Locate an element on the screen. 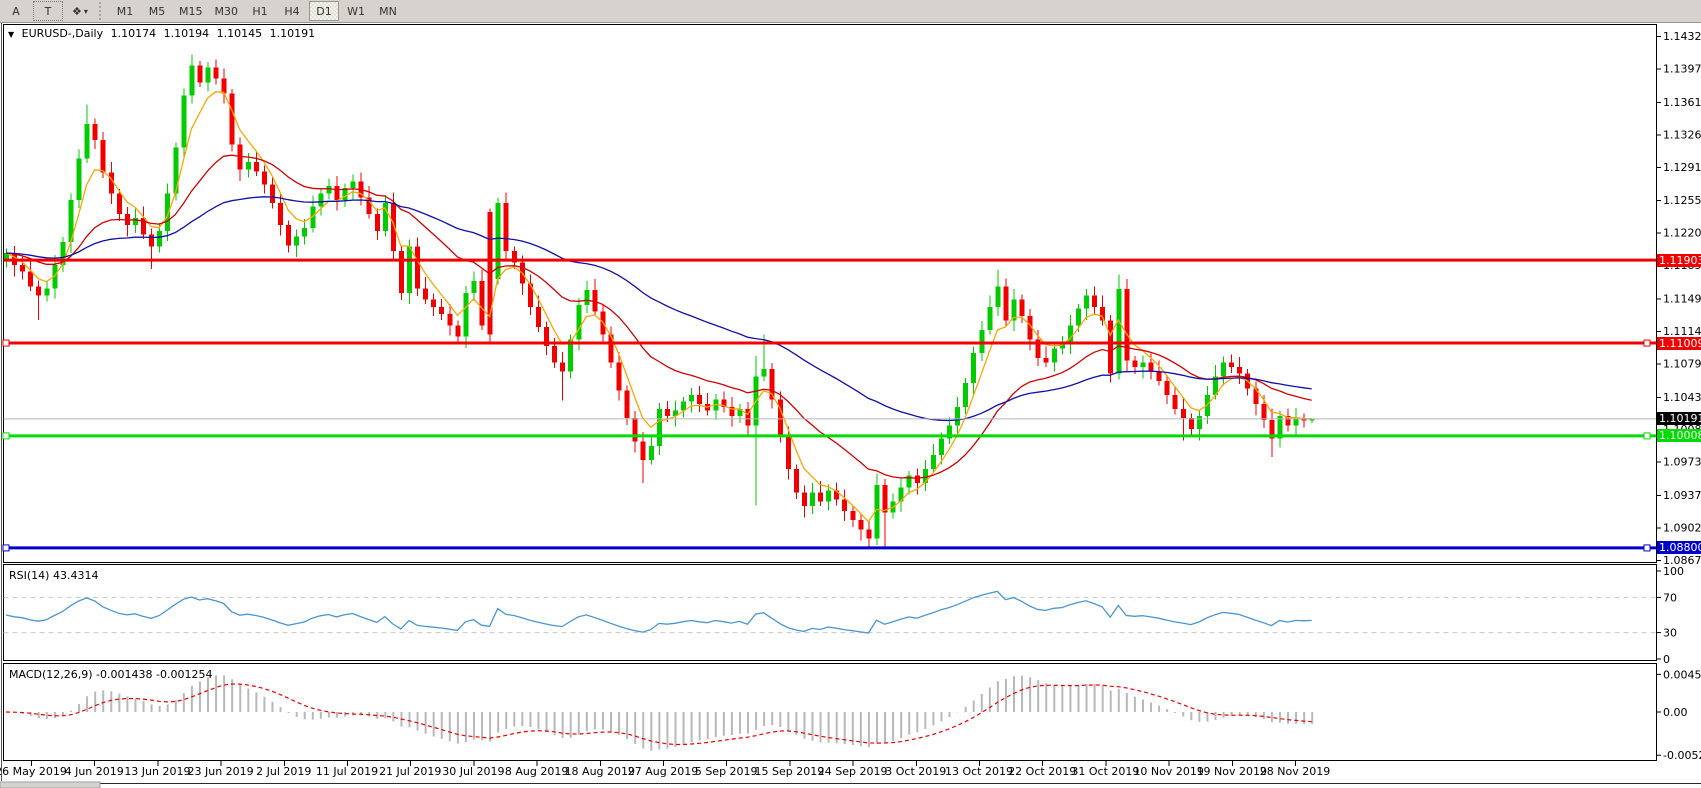 The width and height of the screenshot is (1701, 788). shapes-tool: ❖ ▾ is located at coordinates (80, 11).